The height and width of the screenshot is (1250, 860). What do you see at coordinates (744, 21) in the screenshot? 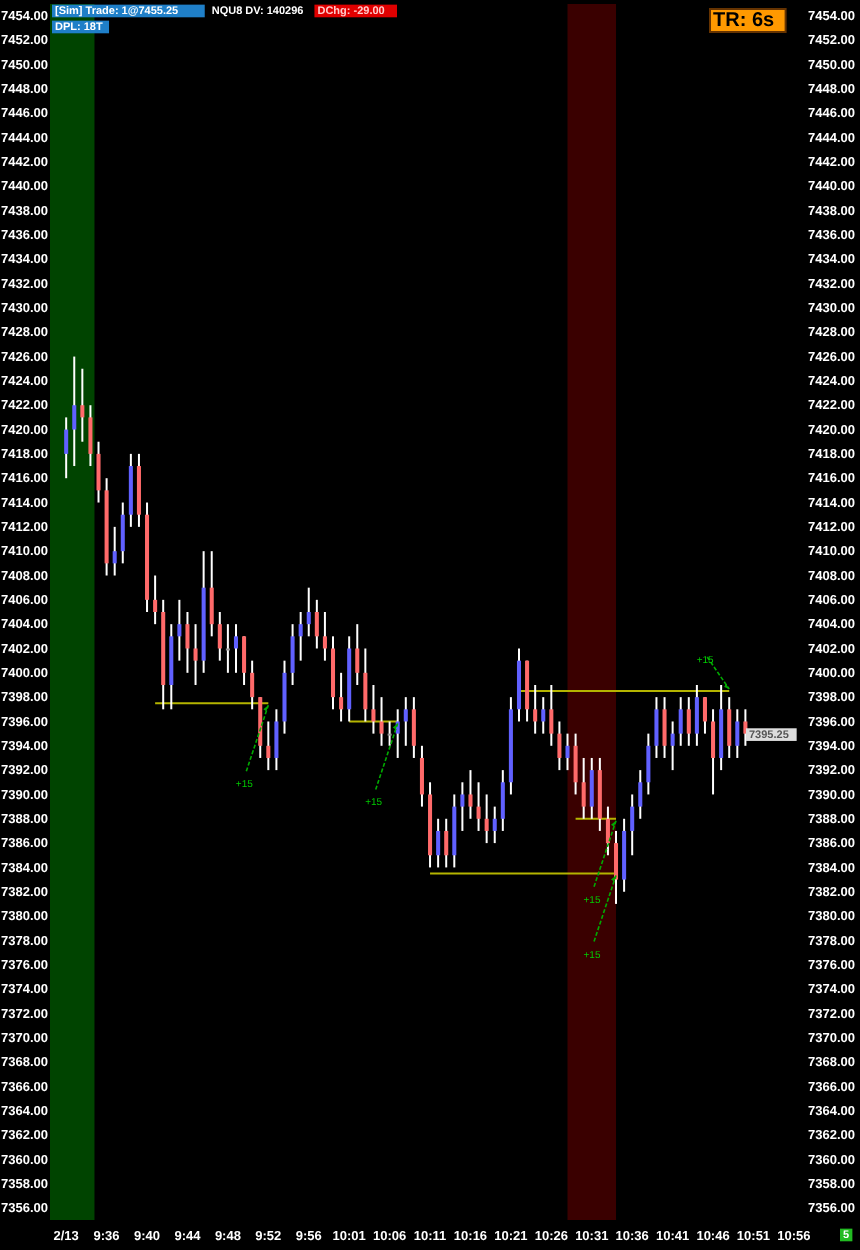
I see `annotation: TR: 6s` at bounding box center [744, 21].